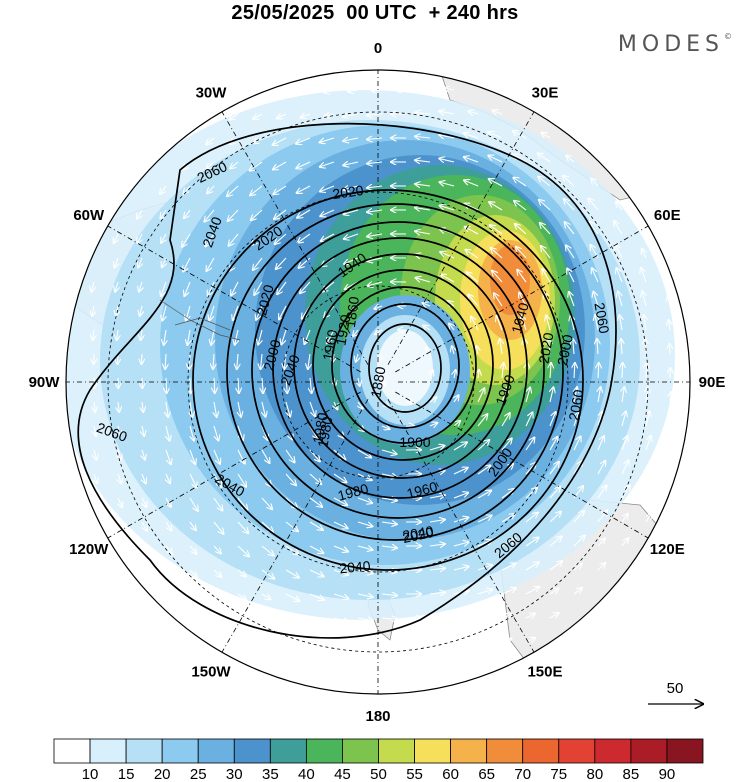 This screenshot has height=782, width=750. Describe the element at coordinates (270, 774) in the screenshot. I see `colorbar-label-35: 35` at that location.